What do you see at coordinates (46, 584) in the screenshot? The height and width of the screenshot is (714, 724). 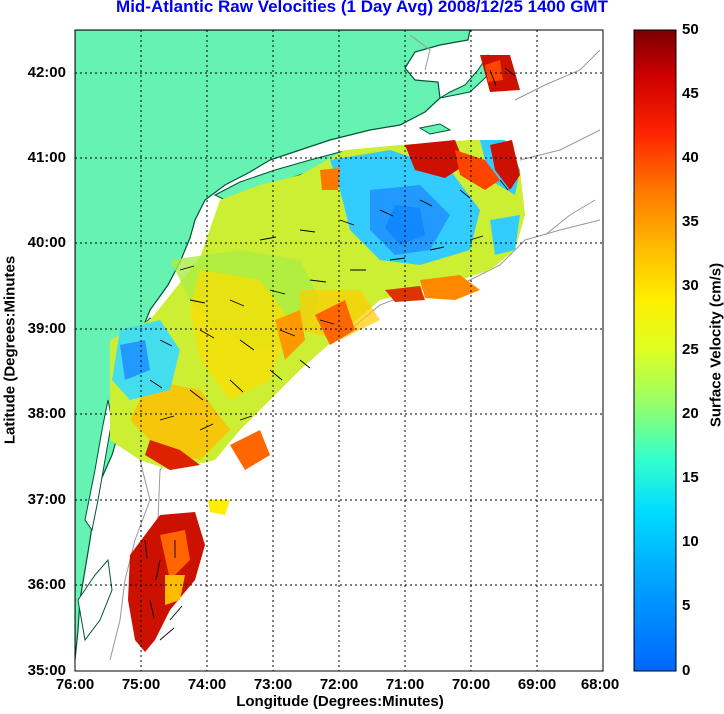 I see `y-tick-label: 36:00` at bounding box center [46, 584].